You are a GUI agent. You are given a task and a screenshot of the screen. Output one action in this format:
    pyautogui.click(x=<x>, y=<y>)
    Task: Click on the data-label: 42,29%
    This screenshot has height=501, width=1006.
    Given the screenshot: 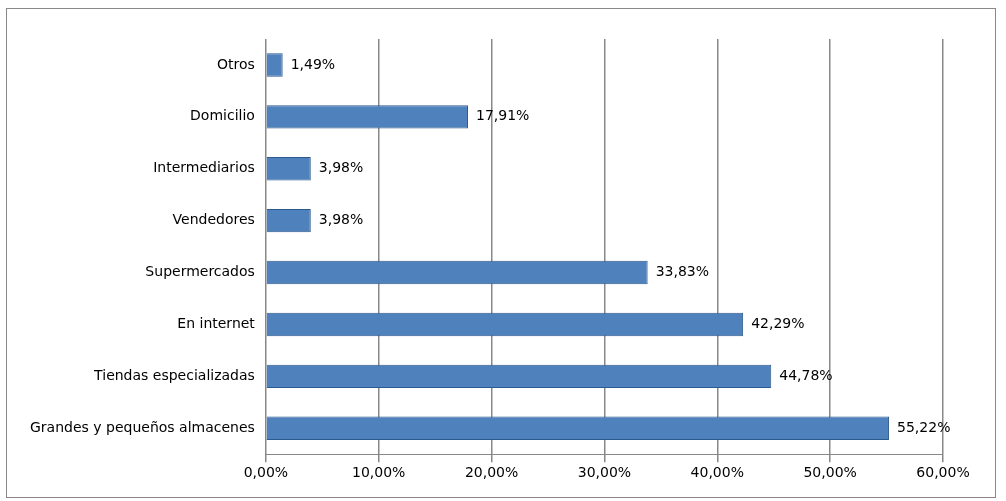 What is the action you would take?
    pyautogui.click(x=778, y=323)
    